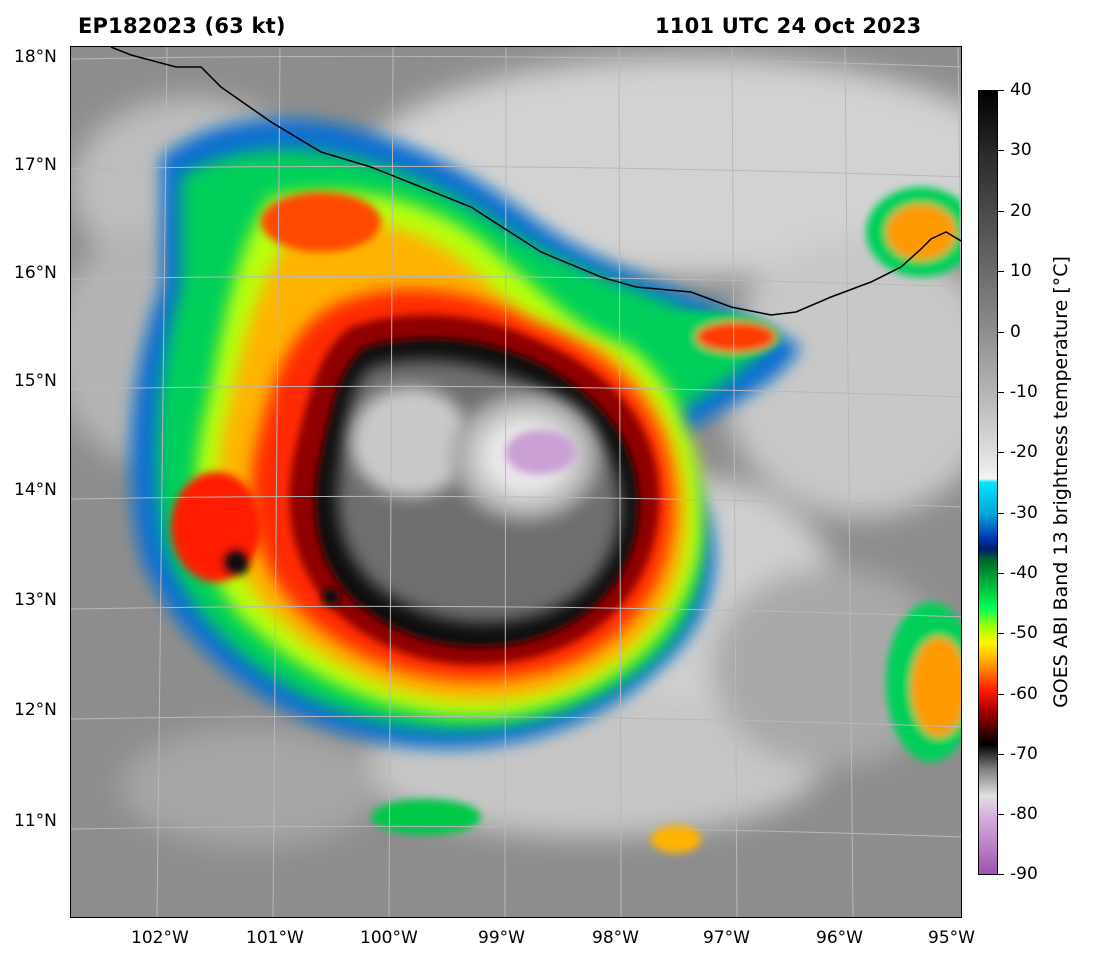 This screenshot has width=1100, height=957. I want to click on lat-label: 15°N, so click(35, 381).